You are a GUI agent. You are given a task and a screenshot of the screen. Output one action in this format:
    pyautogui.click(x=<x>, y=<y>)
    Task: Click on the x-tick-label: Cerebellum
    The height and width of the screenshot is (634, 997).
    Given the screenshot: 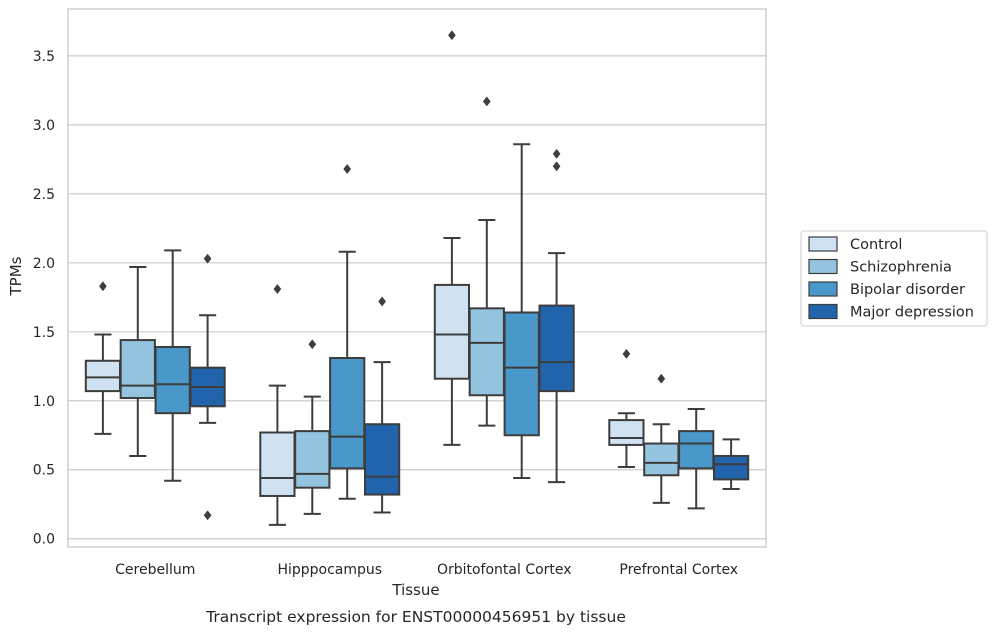 What is the action you would take?
    pyautogui.click(x=155, y=570)
    